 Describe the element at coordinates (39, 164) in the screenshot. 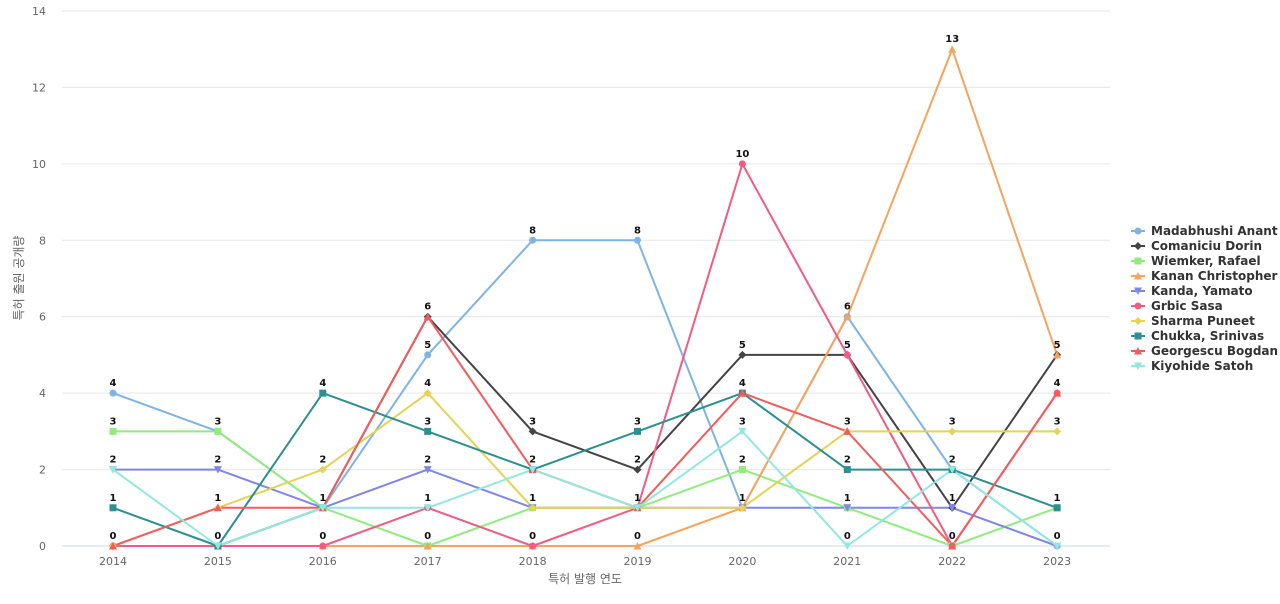

I see `y-tick-label: 10` at that location.